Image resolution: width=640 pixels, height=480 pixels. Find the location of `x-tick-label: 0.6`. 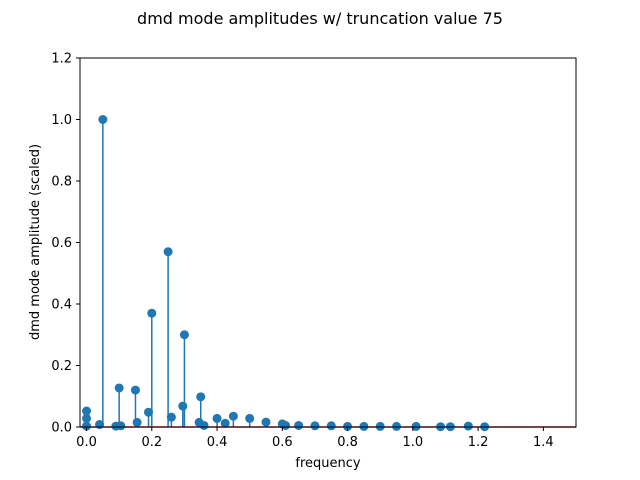

x-tick-label: 0.6 is located at coordinates (282, 442).